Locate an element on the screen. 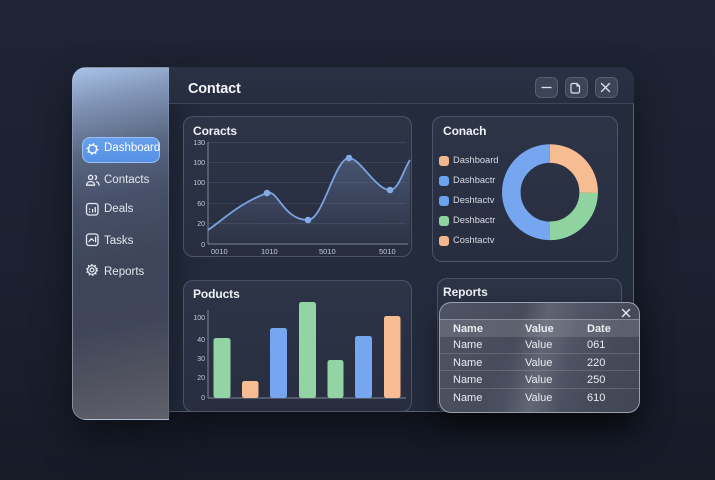 This screenshot has height=480, width=715. svg-text: 40 is located at coordinates (201, 340).